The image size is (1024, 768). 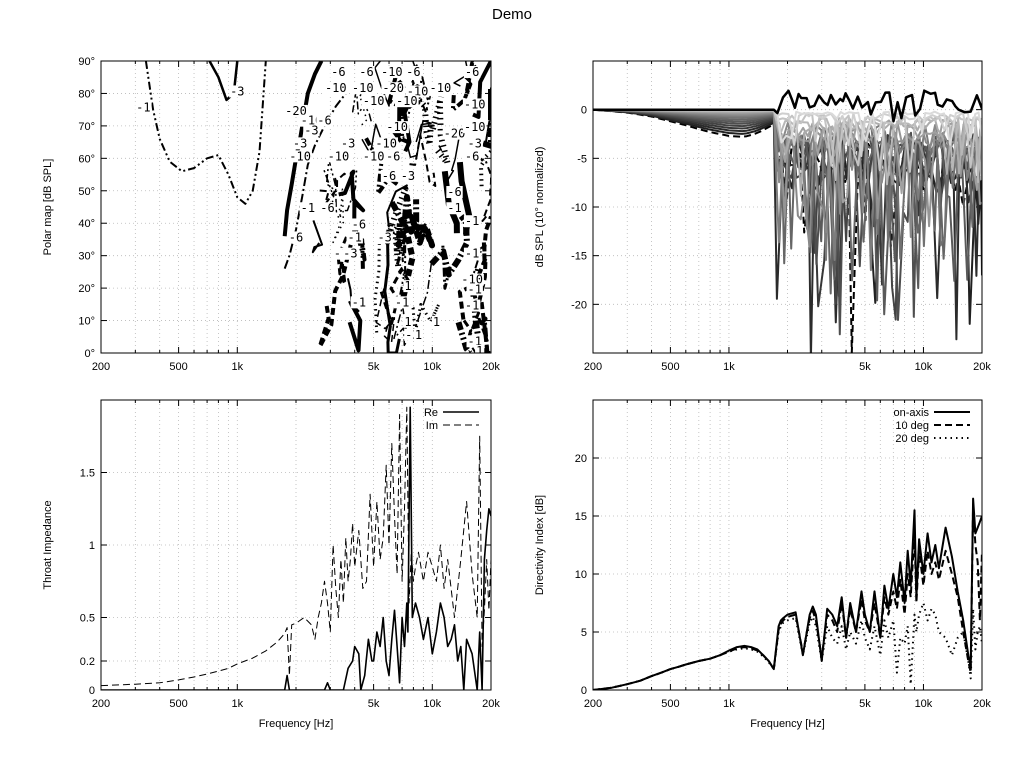 I want to click on y-tick-label: 1.5, so click(x=87, y=474).